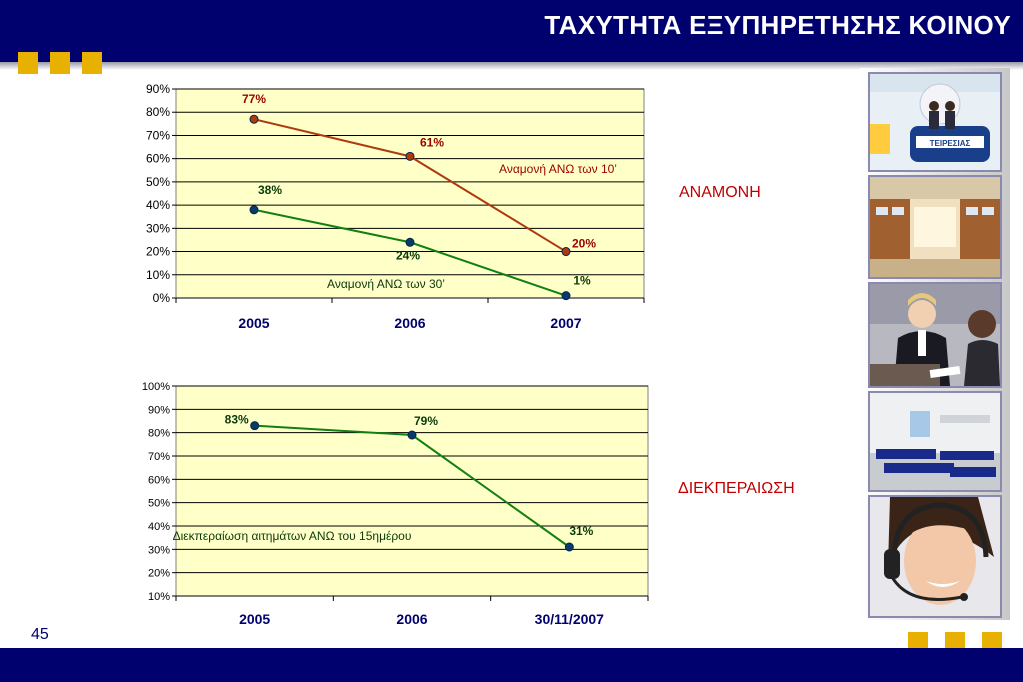 The image size is (1023, 682). What do you see at coordinates (720, 192) in the screenshot?
I see `label-waiting: ΑΝΑΜΟΝΗ` at bounding box center [720, 192].